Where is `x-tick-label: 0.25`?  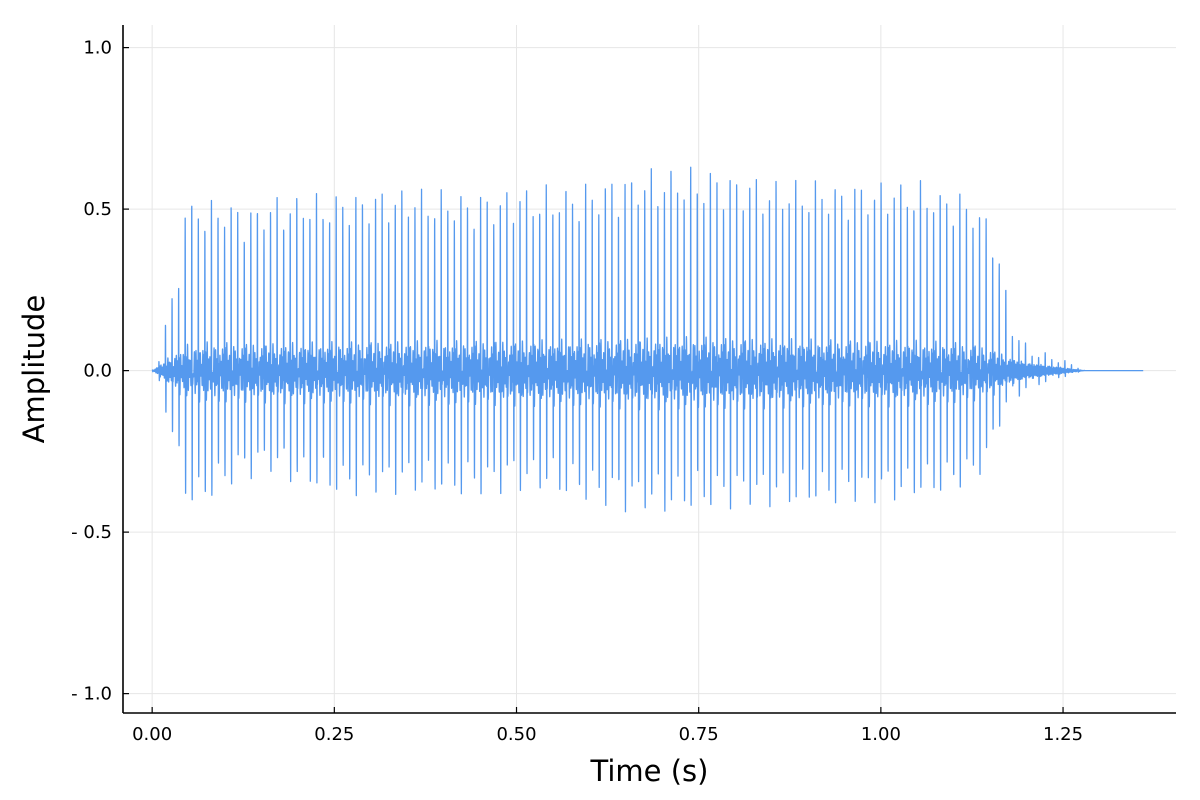 x-tick-label: 0.25 is located at coordinates (334, 734).